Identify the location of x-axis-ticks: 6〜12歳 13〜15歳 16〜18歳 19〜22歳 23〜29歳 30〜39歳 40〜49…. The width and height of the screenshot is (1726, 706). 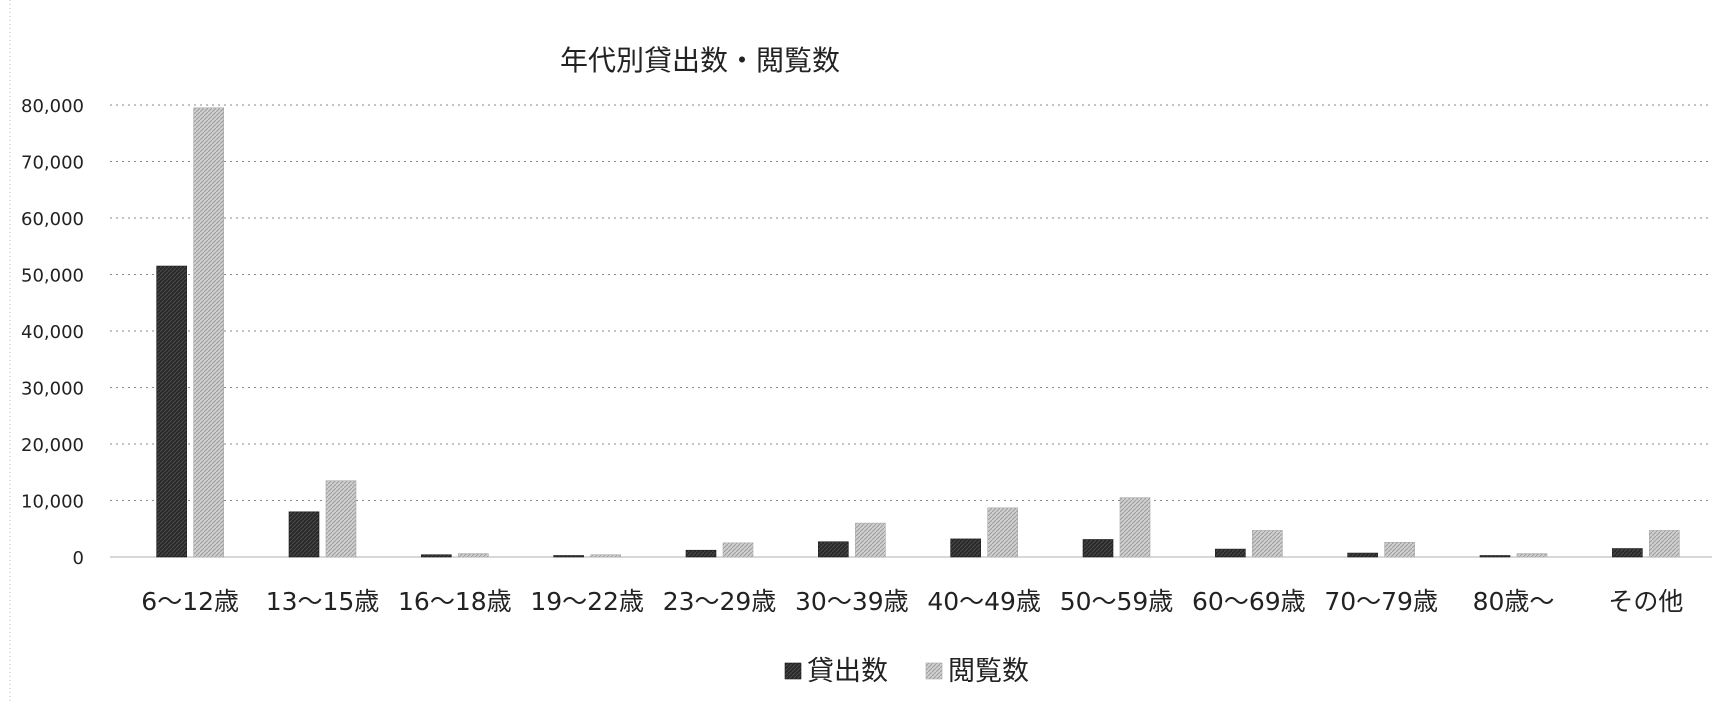
(912, 601).